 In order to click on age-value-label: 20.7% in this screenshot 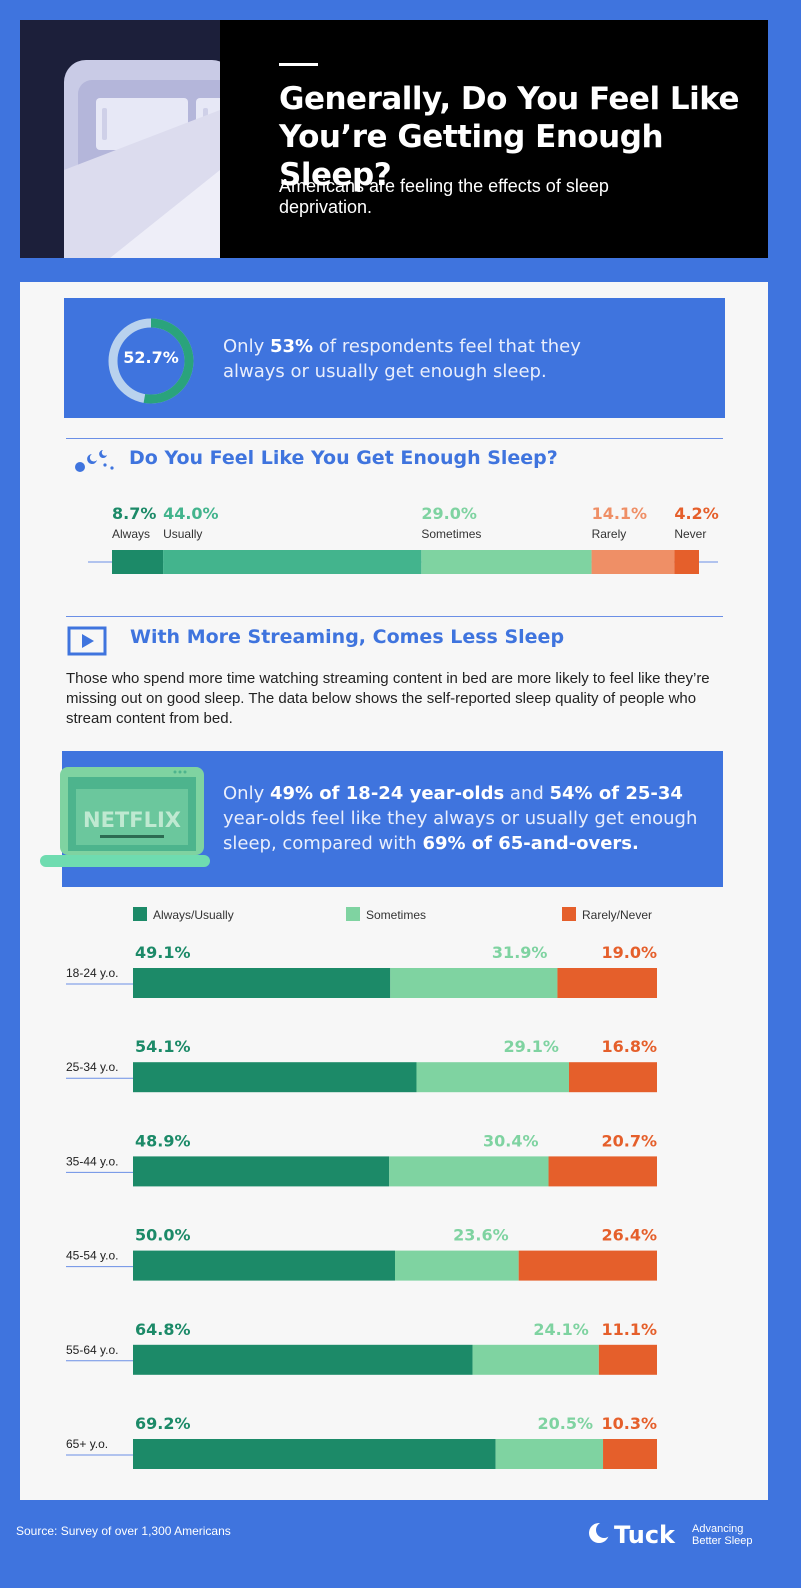, I will do `click(629, 1140)`.